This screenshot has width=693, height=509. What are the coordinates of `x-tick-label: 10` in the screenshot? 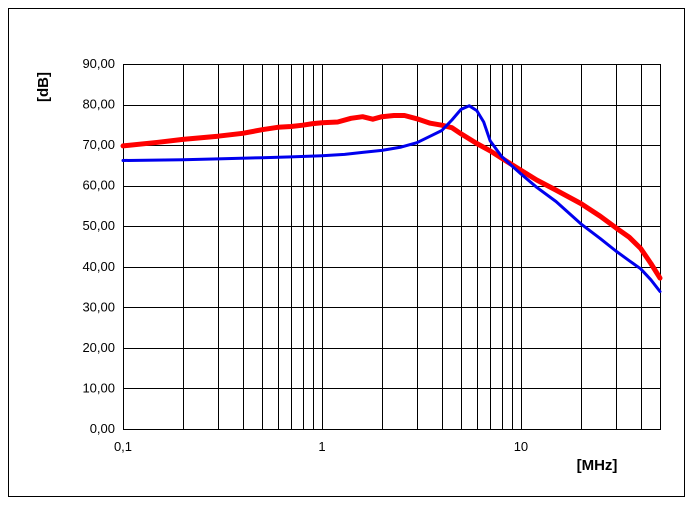 It's located at (521, 446).